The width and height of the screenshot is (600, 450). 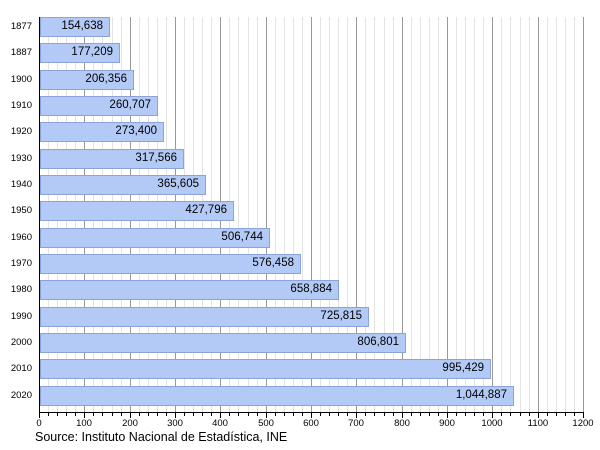 What do you see at coordinates (130, 105) in the screenshot?
I see `bar-value-label: 260,707` at bounding box center [130, 105].